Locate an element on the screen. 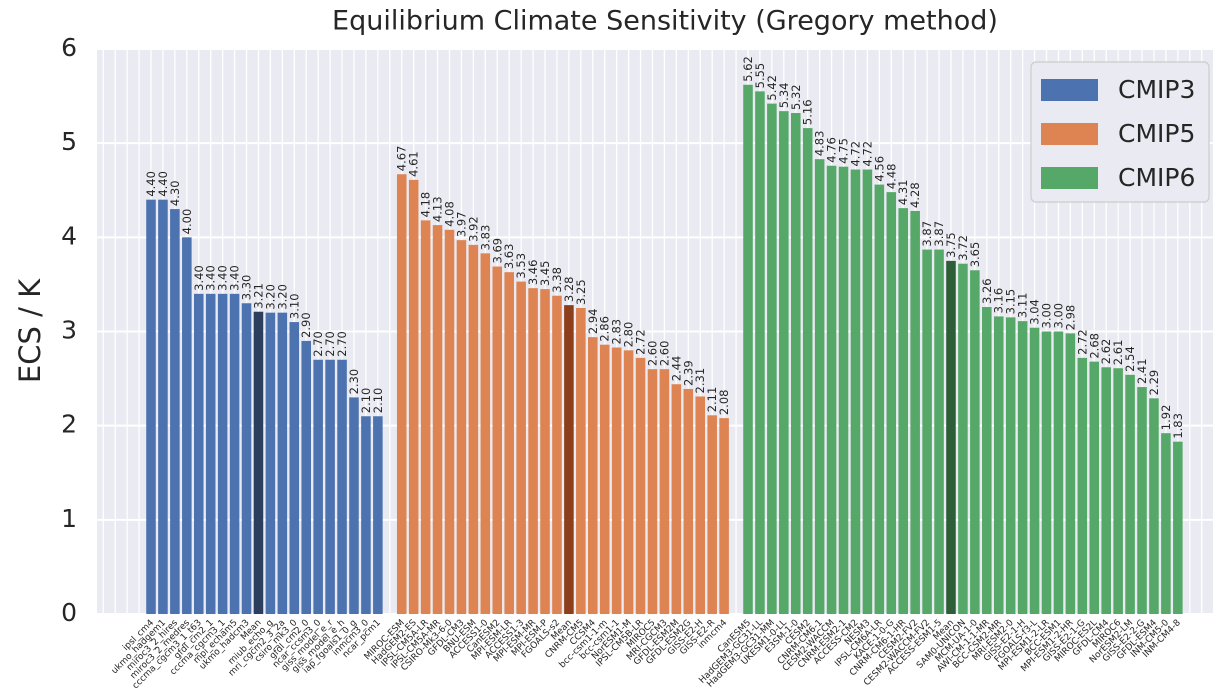 Image resolution: width=1213 pixels, height=700 pixels. value-label: 3.28 is located at coordinates (569, 290).